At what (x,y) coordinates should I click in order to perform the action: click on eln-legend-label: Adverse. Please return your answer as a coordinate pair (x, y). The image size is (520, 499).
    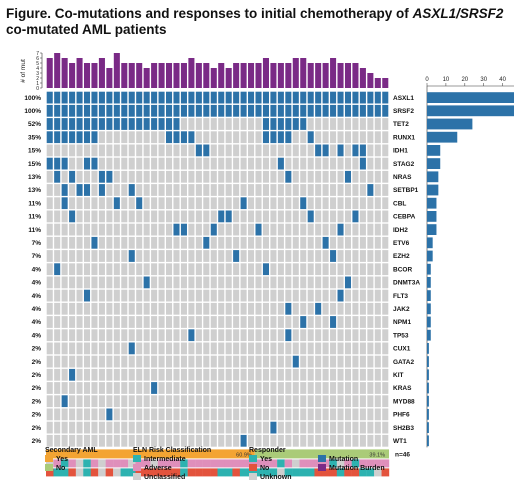
    Looking at the image, I should click on (158, 468).